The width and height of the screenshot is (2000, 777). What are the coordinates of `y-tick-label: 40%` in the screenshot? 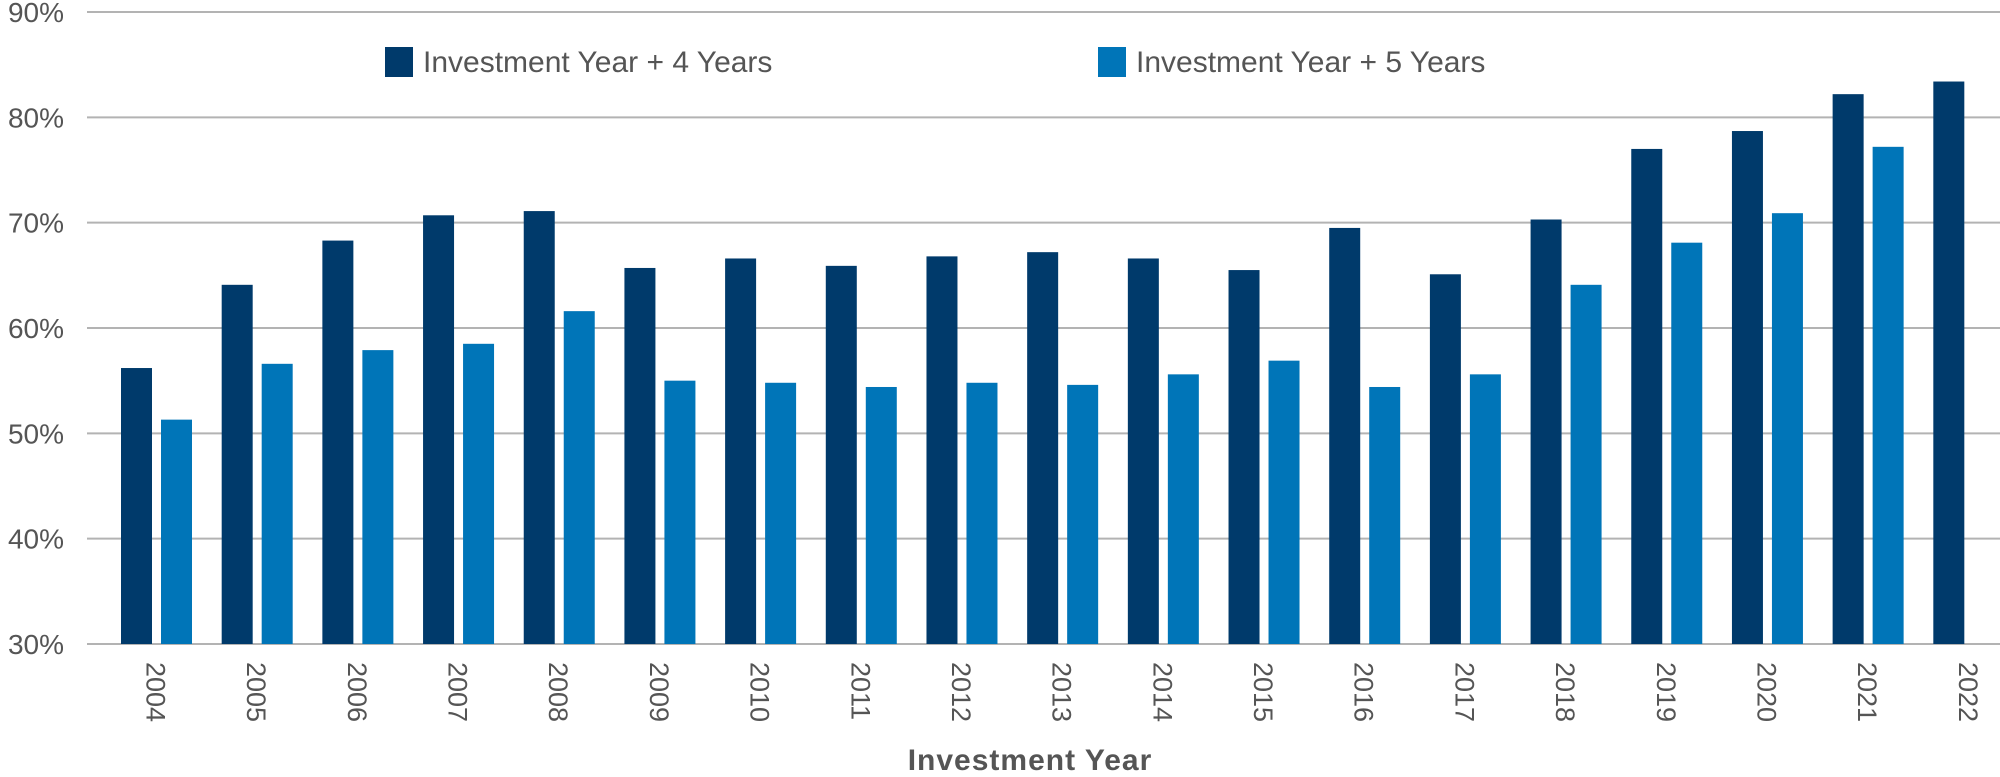 It's located at (36, 539).